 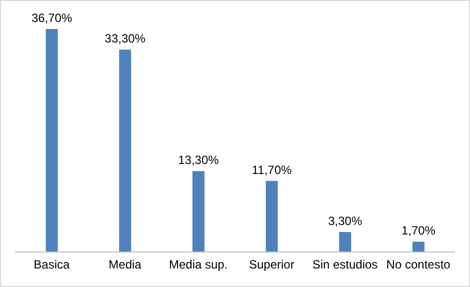 I want to click on data-label: 1,70%, so click(x=418, y=231).